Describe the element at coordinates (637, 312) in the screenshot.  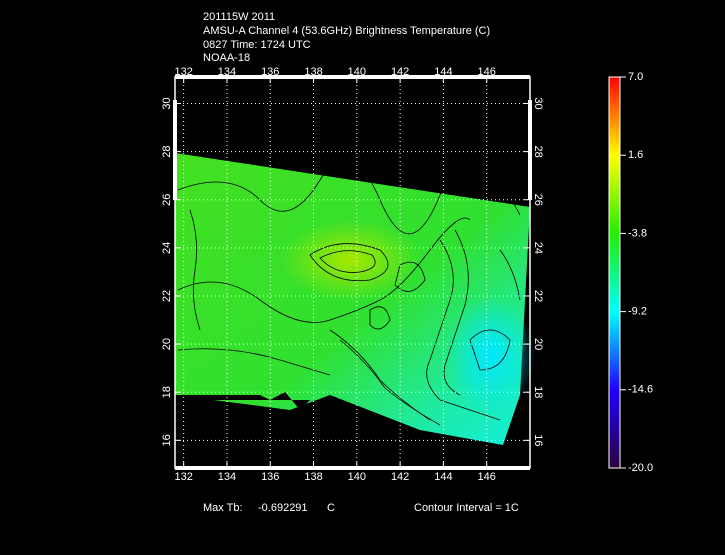
I see `colorbar-label: -9.2` at that location.